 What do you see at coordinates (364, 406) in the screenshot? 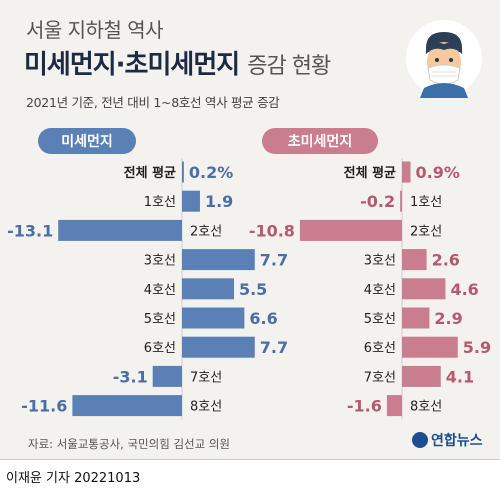
I see `pm25-value-label: -1.6` at bounding box center [364, 406].